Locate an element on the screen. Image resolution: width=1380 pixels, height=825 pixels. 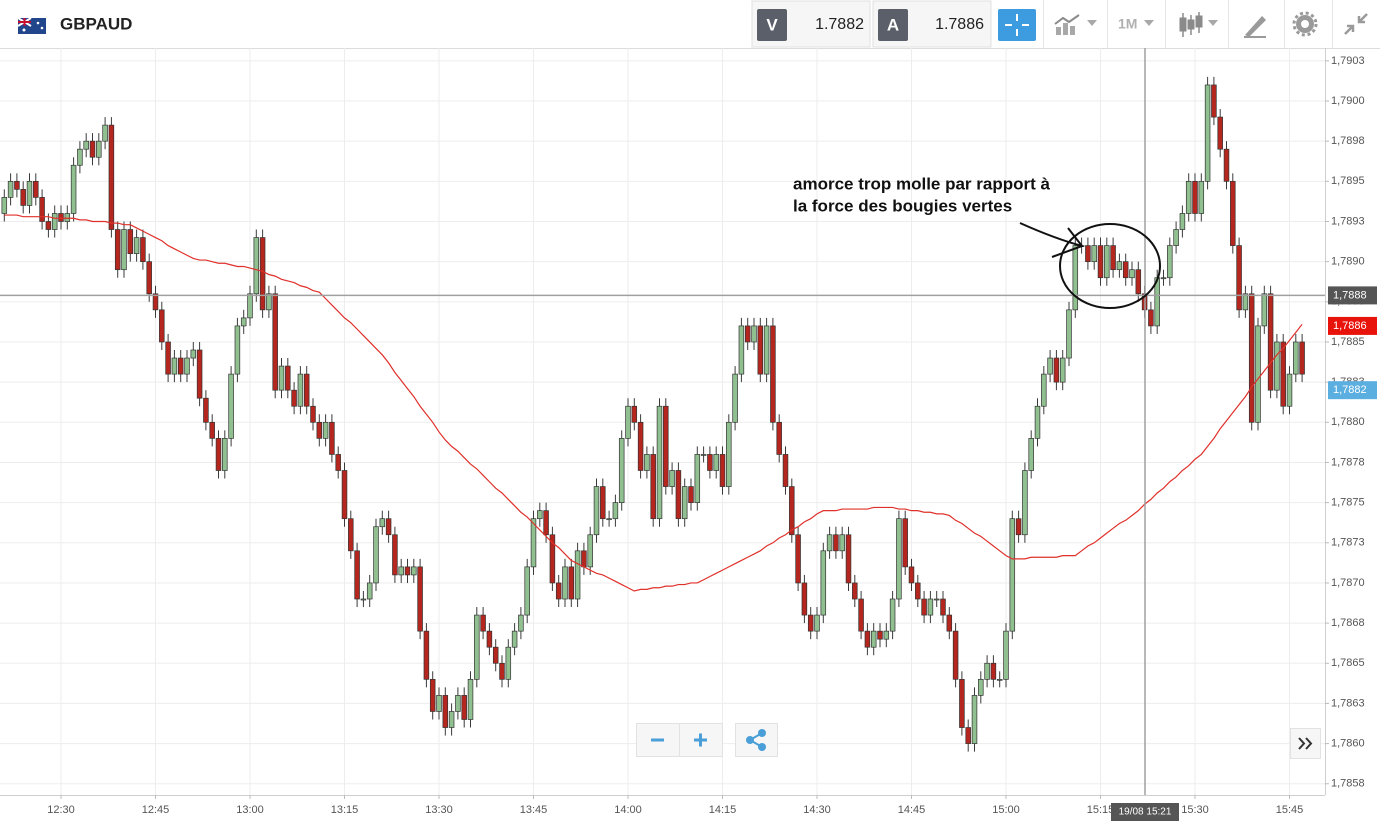
share-button is located at coordinates (756, 740).